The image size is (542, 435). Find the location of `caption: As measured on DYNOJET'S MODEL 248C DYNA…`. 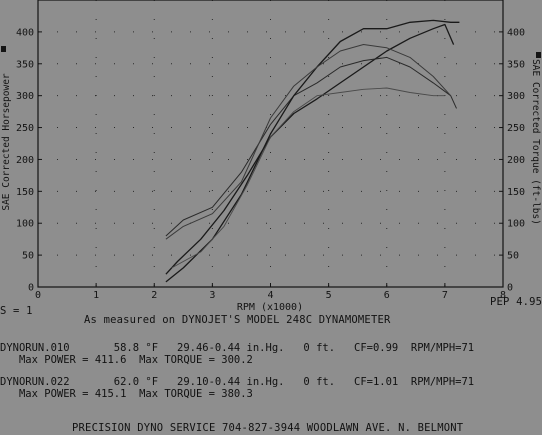

caption: As measured on DYNOJET'S MODEL 248C DYNA… is located at coordinates (237, 320).